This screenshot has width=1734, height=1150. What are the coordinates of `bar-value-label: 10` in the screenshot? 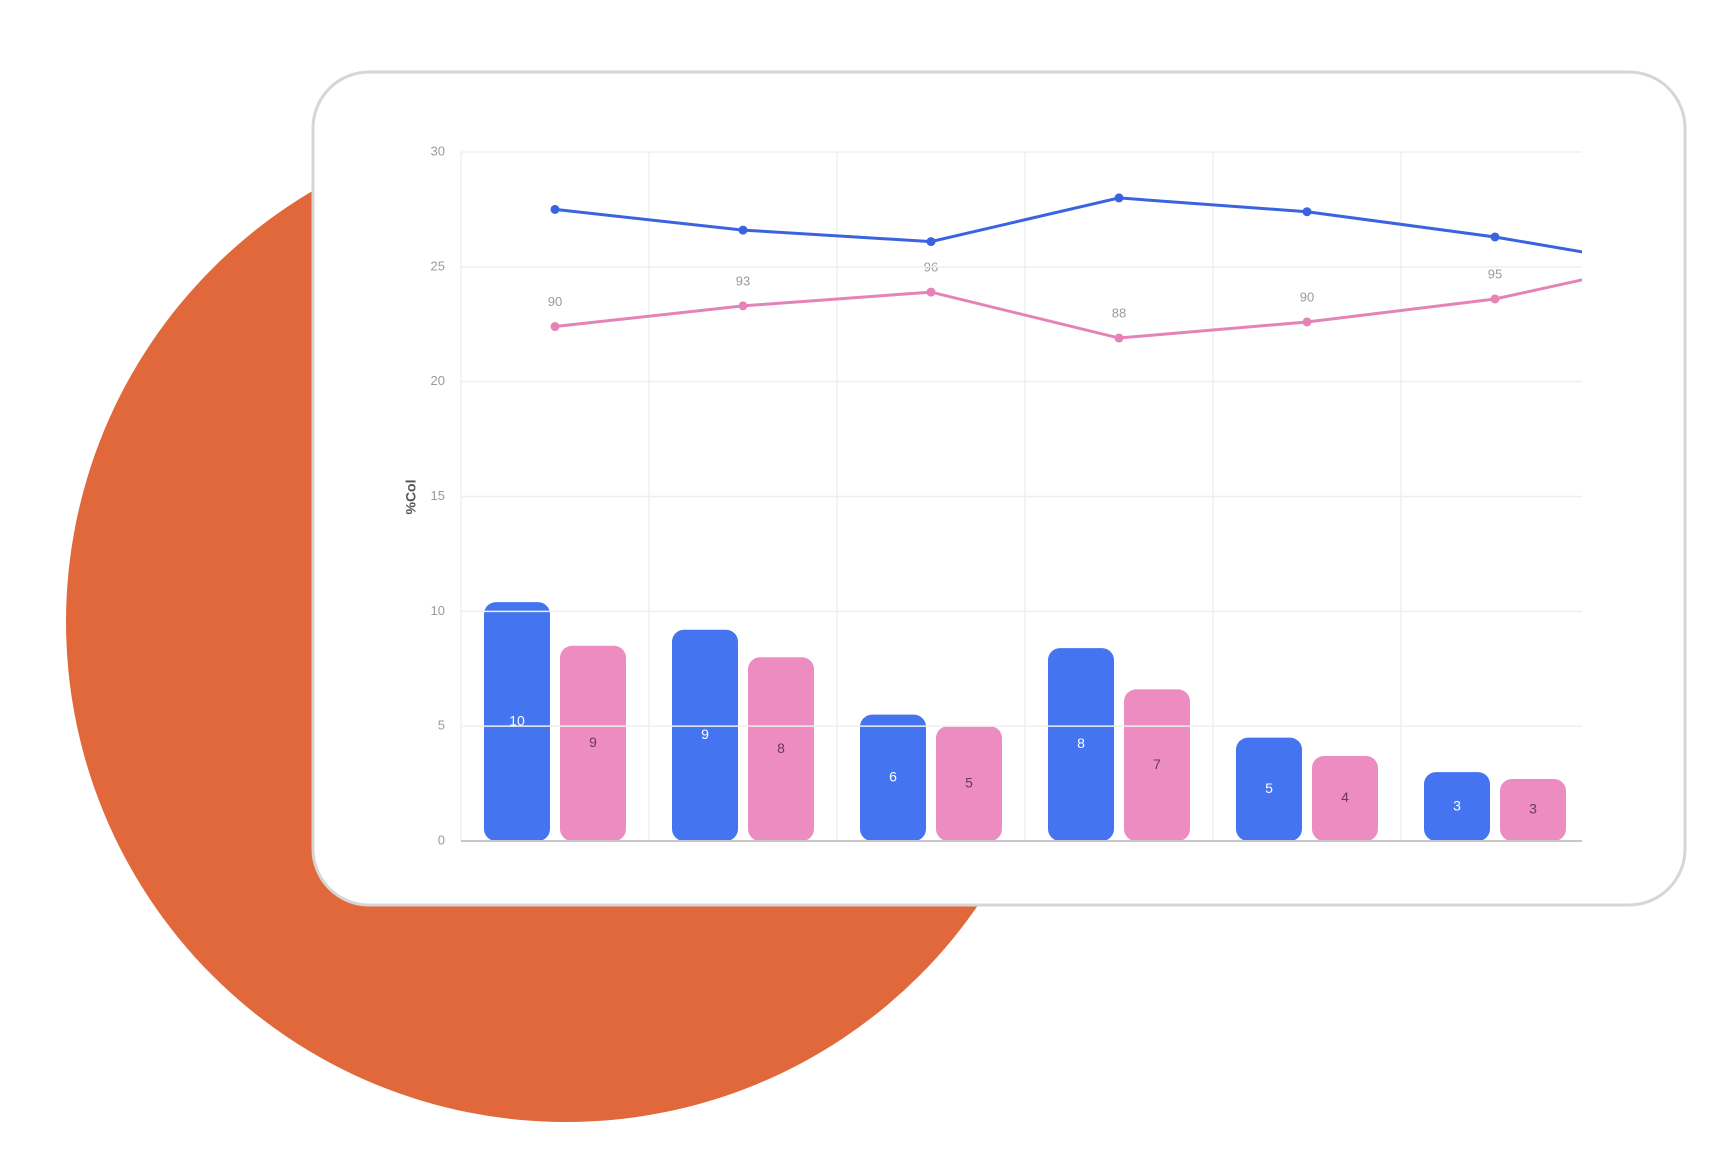 It's located at (517, 720).